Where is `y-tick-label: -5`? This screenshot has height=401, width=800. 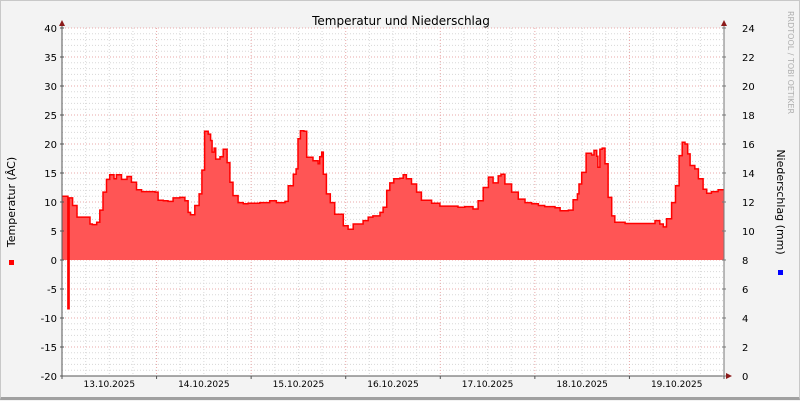
y-tick-label: -5 is located at coordinates (52, 290).